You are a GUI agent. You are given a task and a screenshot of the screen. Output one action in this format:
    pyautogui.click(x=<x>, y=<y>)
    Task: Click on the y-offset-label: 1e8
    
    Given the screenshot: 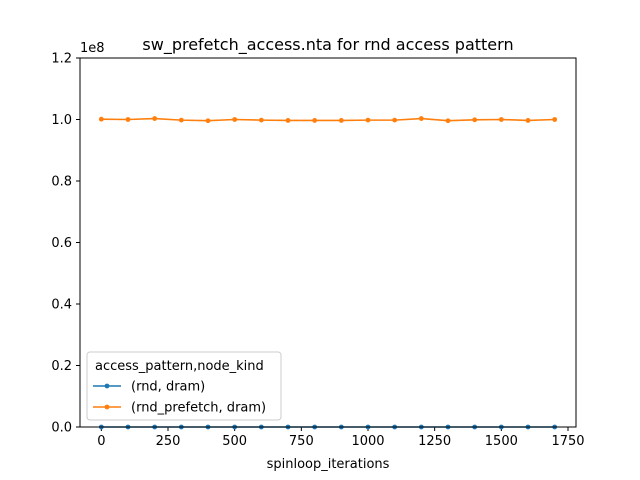 What is the action you would take?
    pyautogui.click(x=92, y=48)
    